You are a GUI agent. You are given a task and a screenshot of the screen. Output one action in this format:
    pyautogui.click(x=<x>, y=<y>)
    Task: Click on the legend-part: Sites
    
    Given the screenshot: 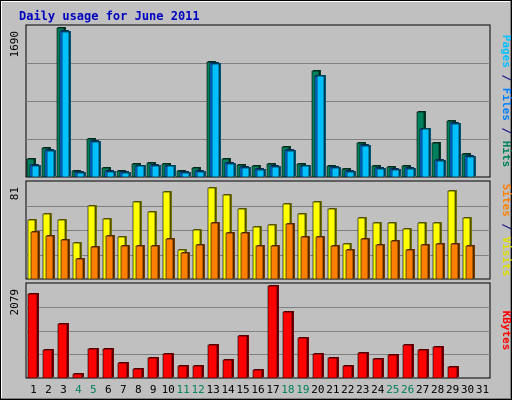 What is the action you would take?
    pyautogui.click(x=506, y=200)
    